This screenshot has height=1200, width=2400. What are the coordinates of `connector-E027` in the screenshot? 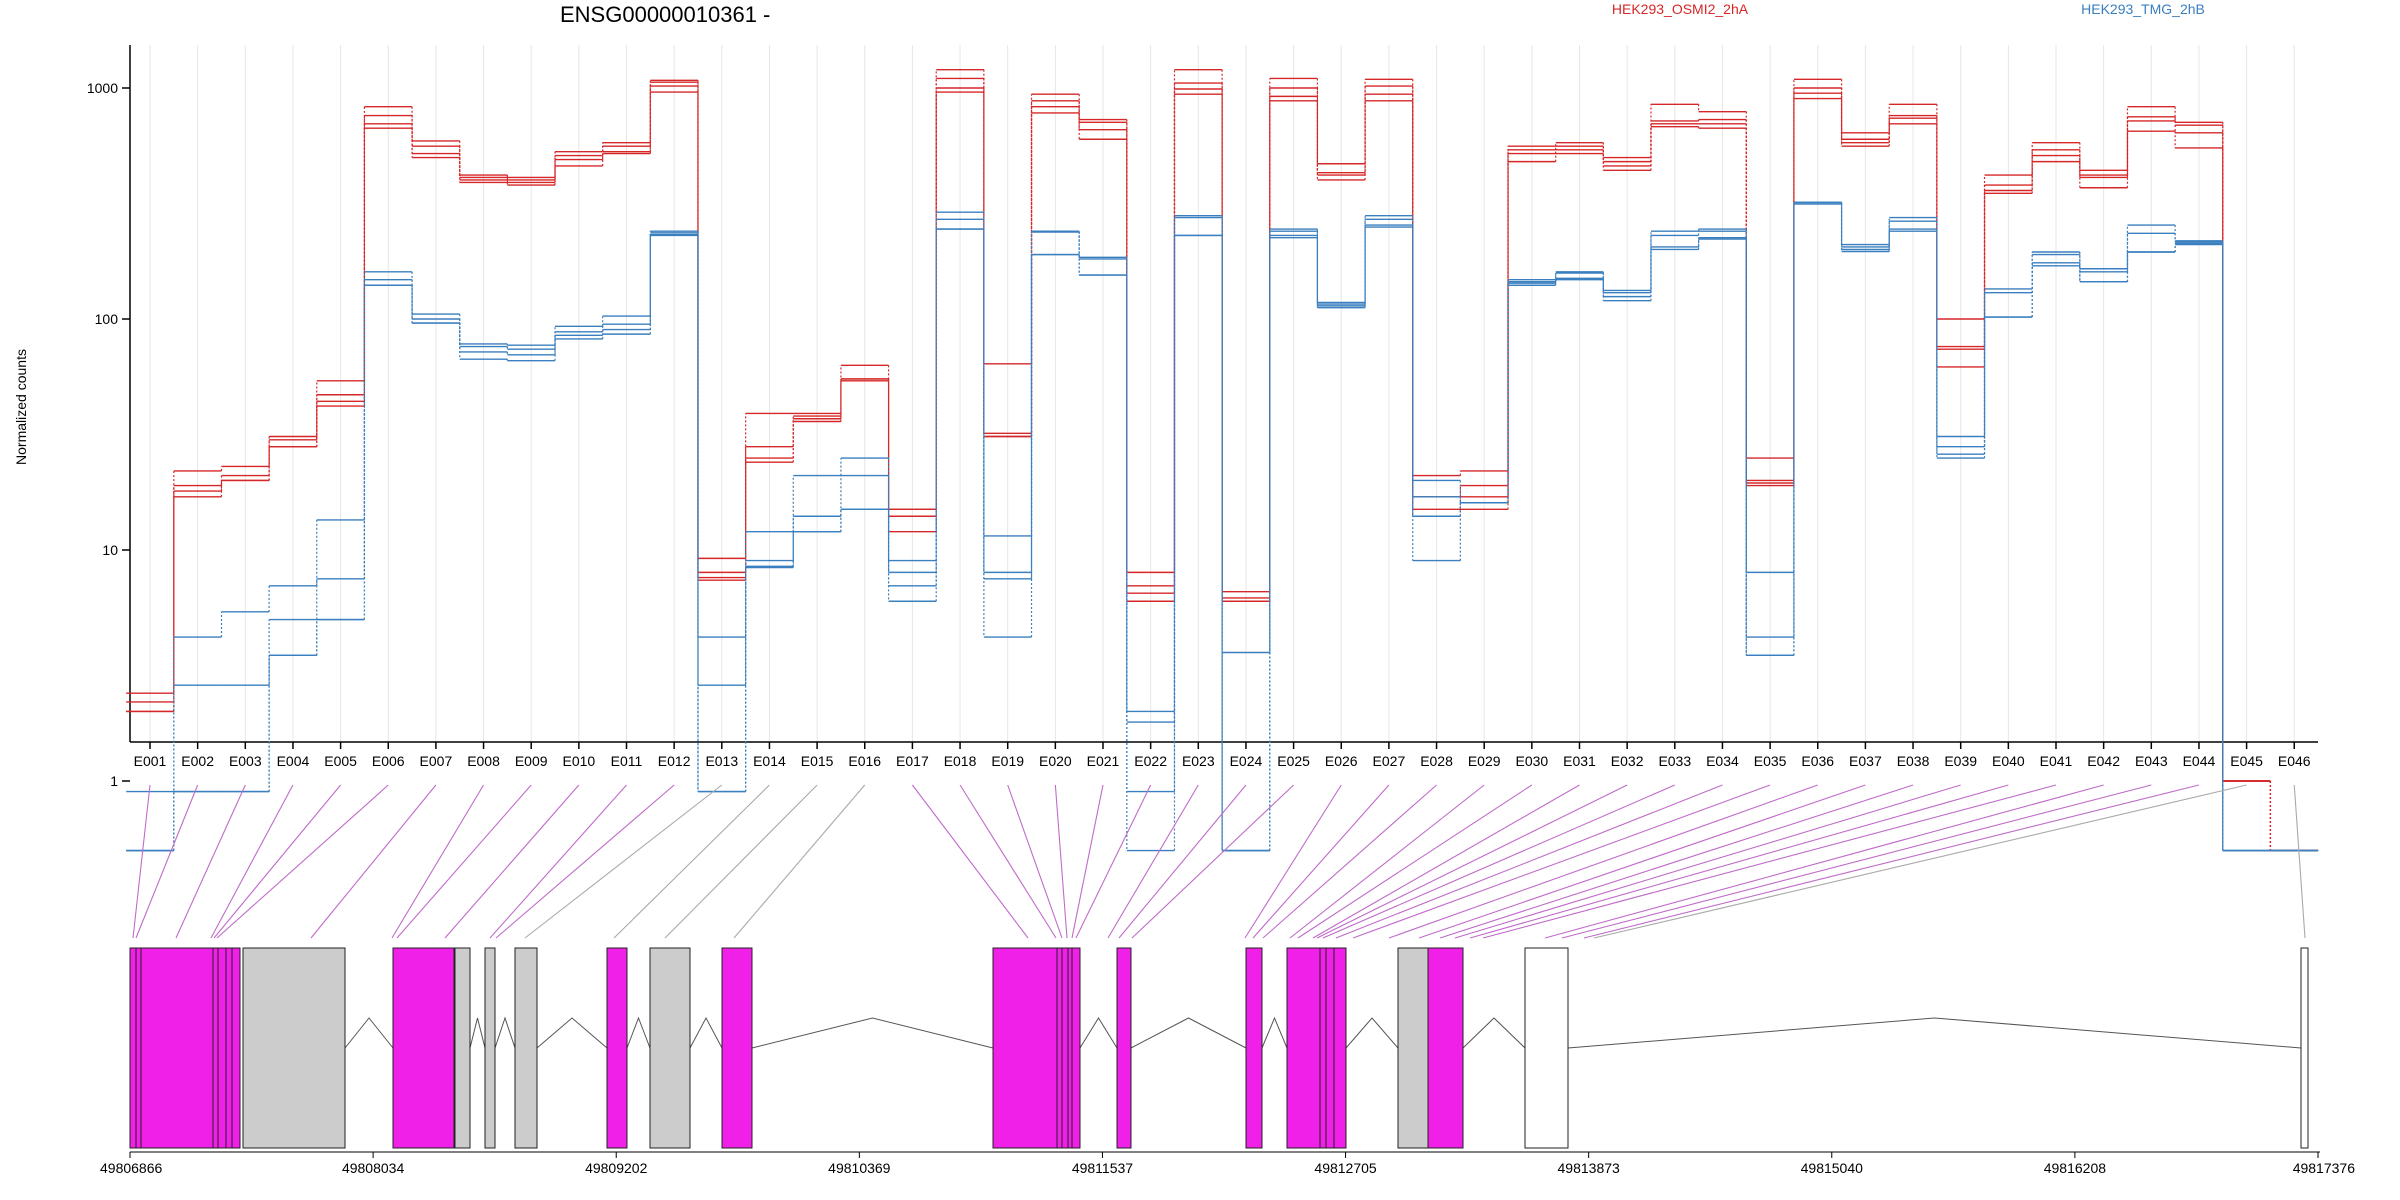 It's located at (1321, 861).